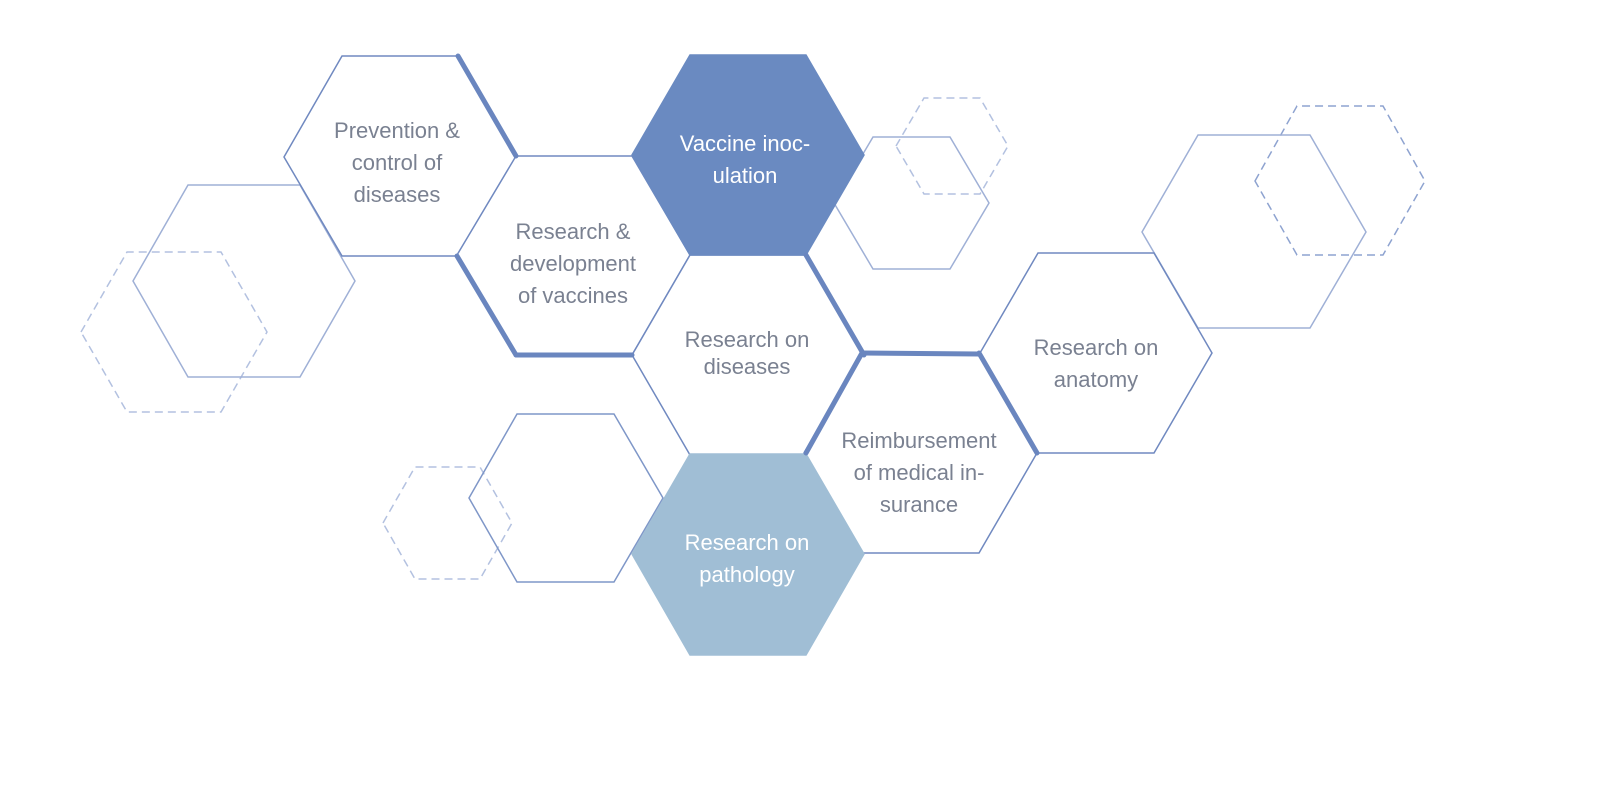 This screenshot has width=1600, height=805. What do you see at coordinates (747, 558) in the screenshot?
I see `cell-label-pathology: Research on pathology` at bounding box center [747, 558].